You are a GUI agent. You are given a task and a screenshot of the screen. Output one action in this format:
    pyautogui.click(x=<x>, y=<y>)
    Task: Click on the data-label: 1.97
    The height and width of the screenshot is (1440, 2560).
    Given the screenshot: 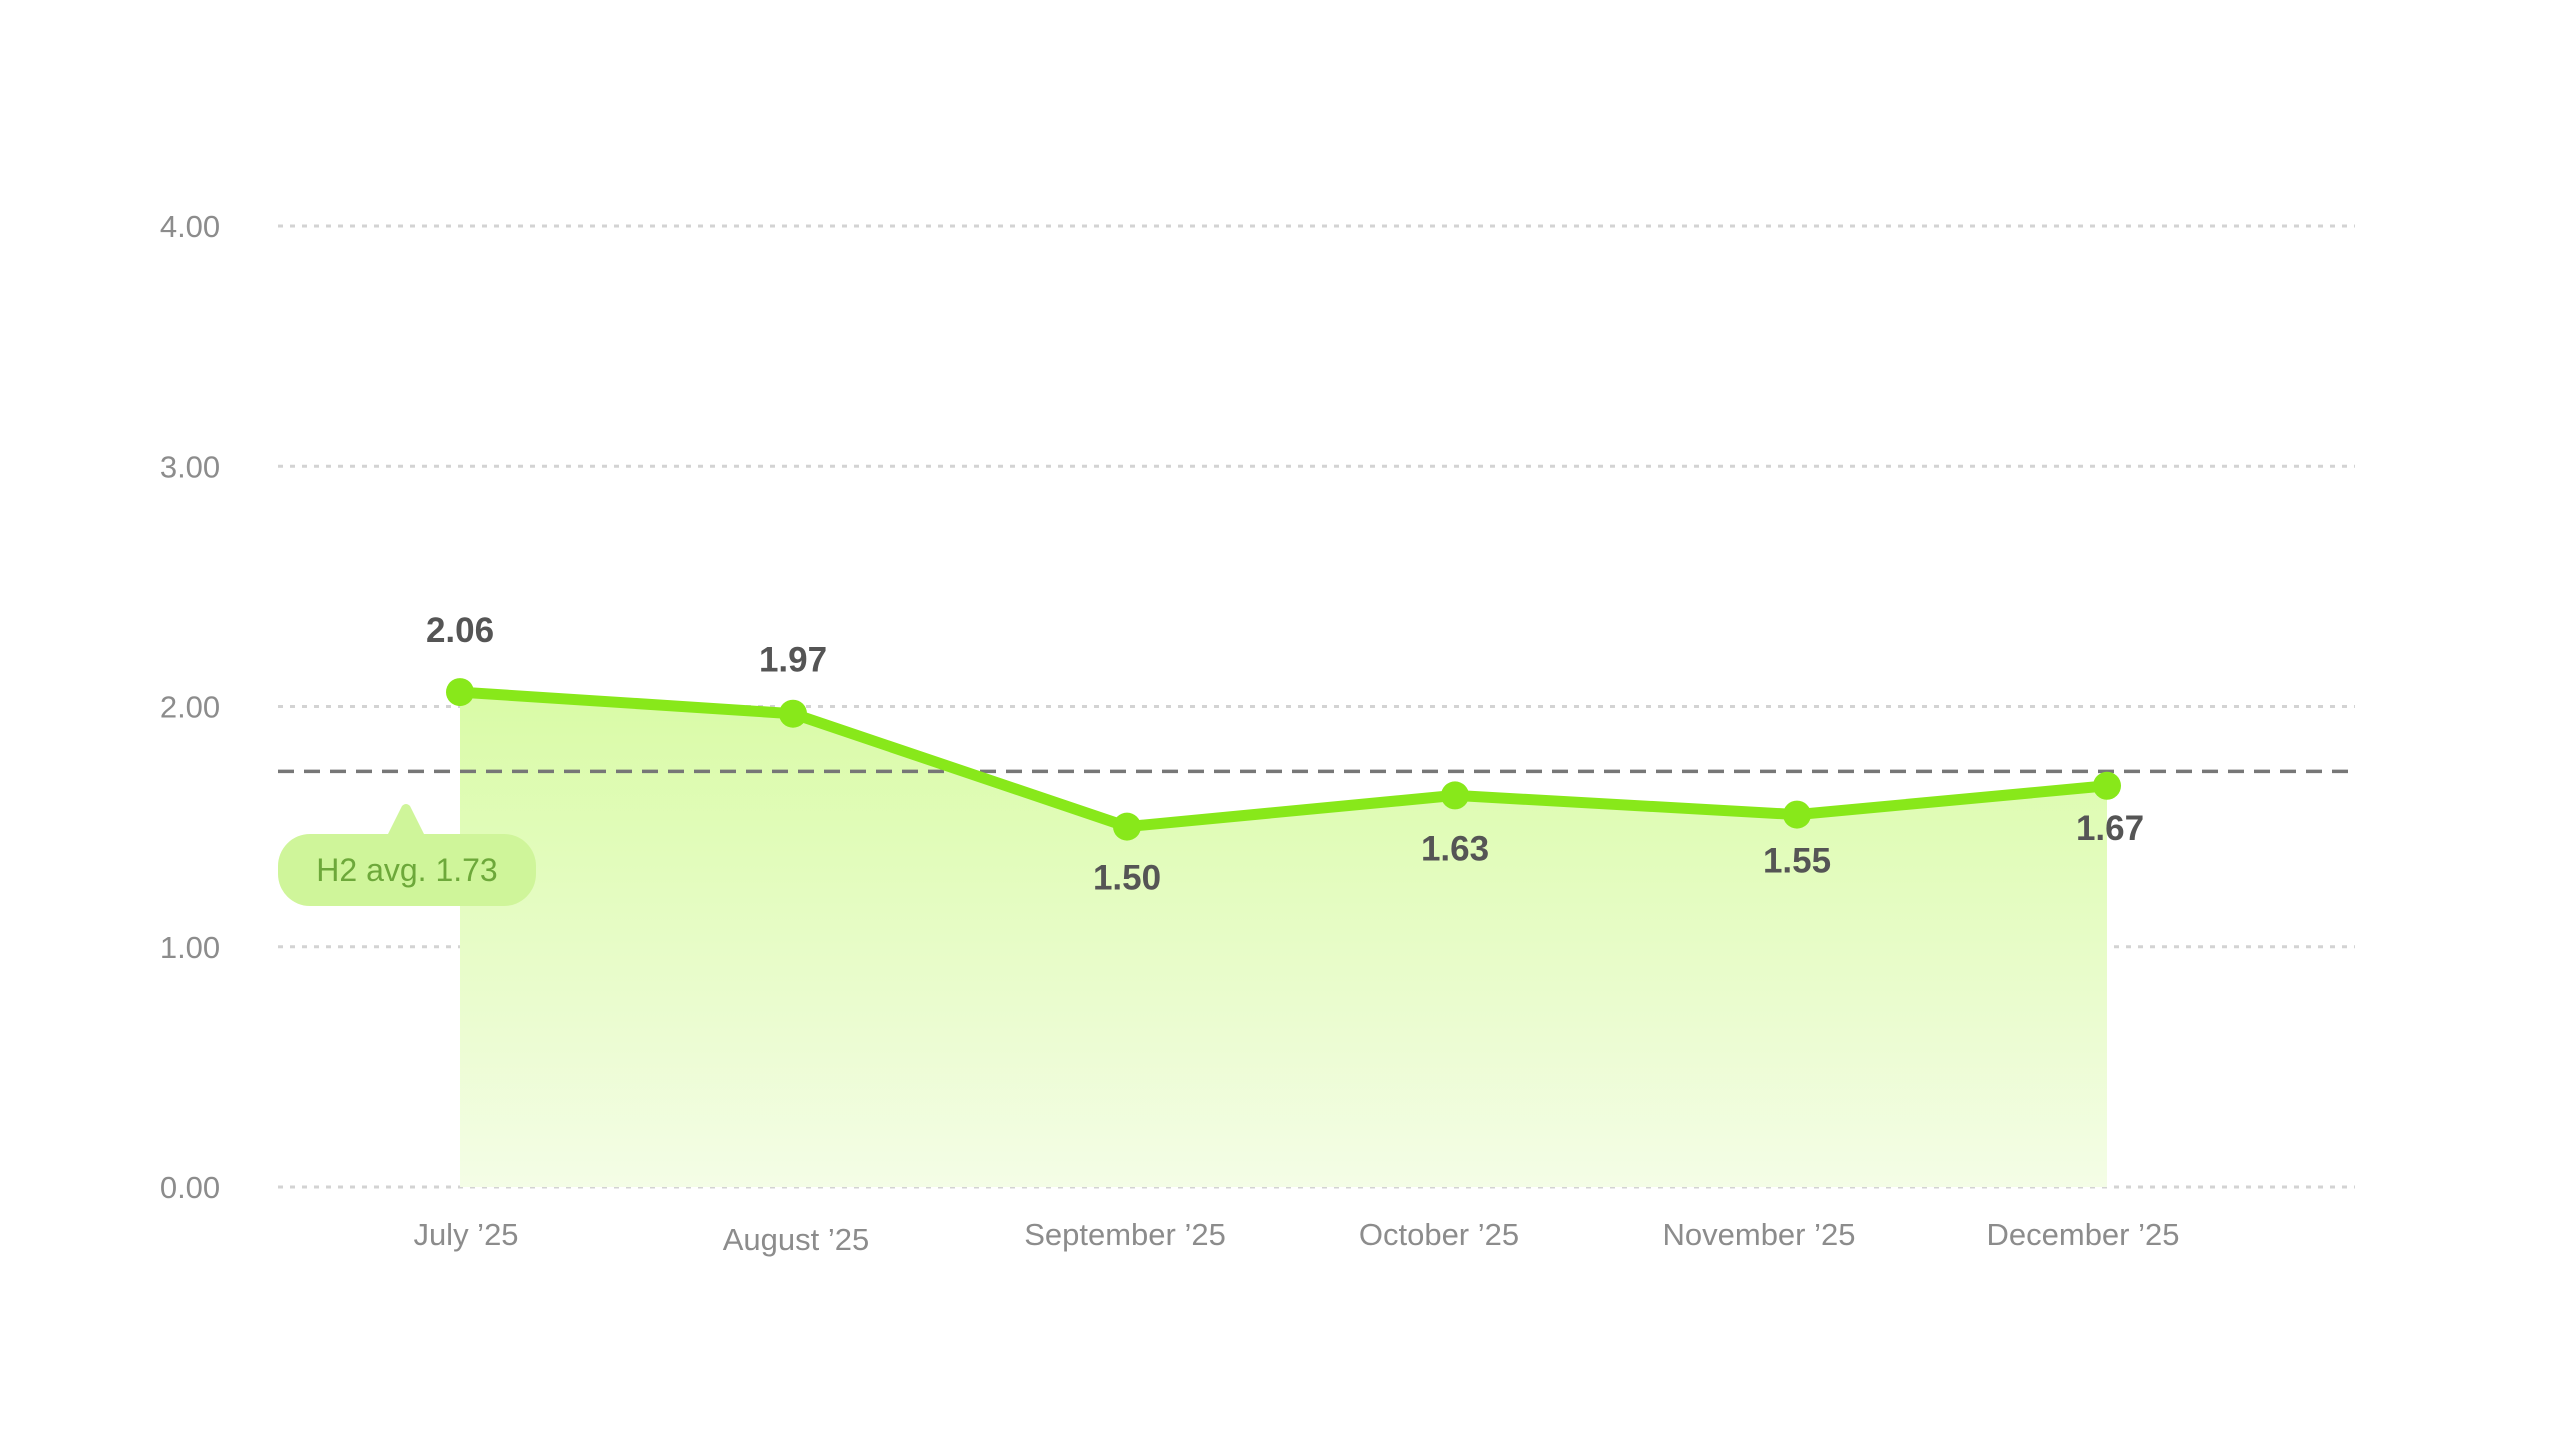 What is the action you would take?
    pyautogui.click(x=793, y=660)
    